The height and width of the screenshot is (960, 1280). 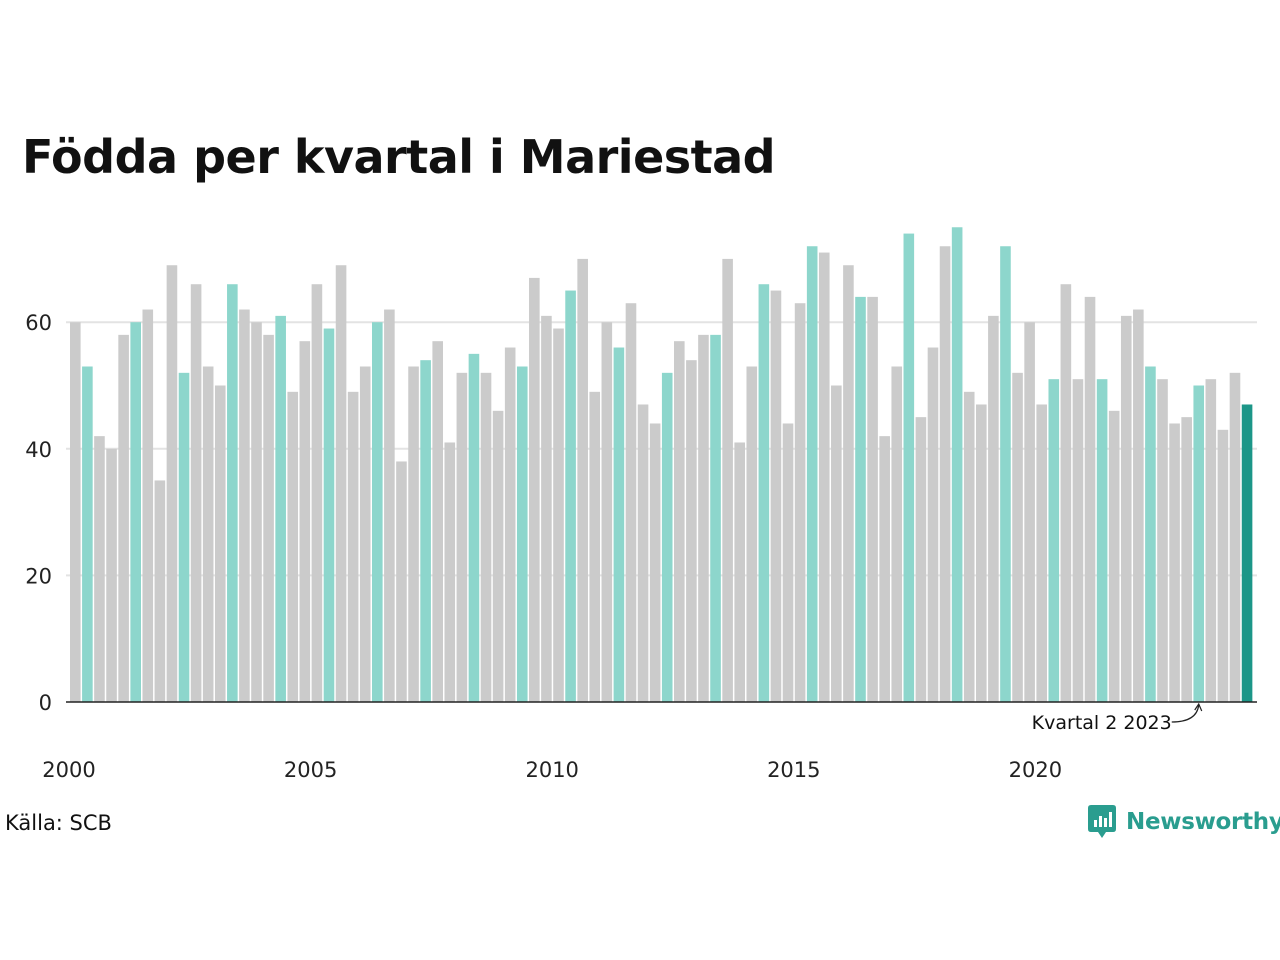 What do you see at coordinates (1203, 822) in the screenshot?
I see `logo-wordmark: Newsworthy` at bounding box center [1203, 822].